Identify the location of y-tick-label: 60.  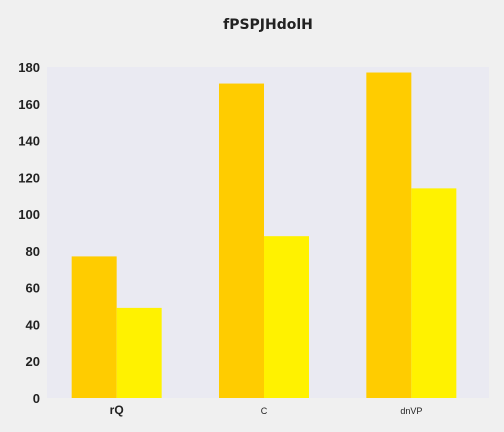
(33, 288).